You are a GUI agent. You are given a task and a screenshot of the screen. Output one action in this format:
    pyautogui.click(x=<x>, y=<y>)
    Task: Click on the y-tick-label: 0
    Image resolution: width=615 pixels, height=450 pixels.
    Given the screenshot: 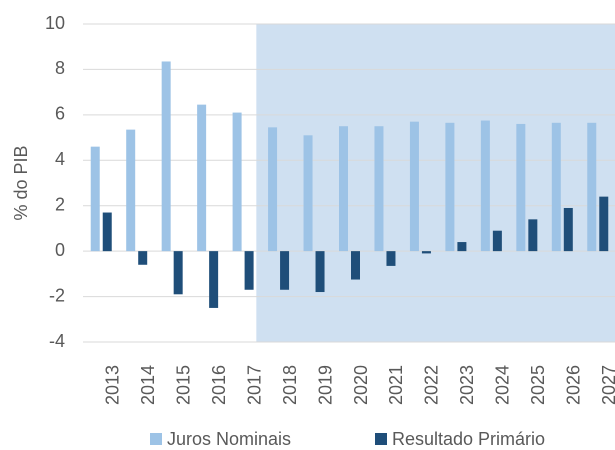 What is the action you would take?
    pyautogui.click(x=60, y=250)
    